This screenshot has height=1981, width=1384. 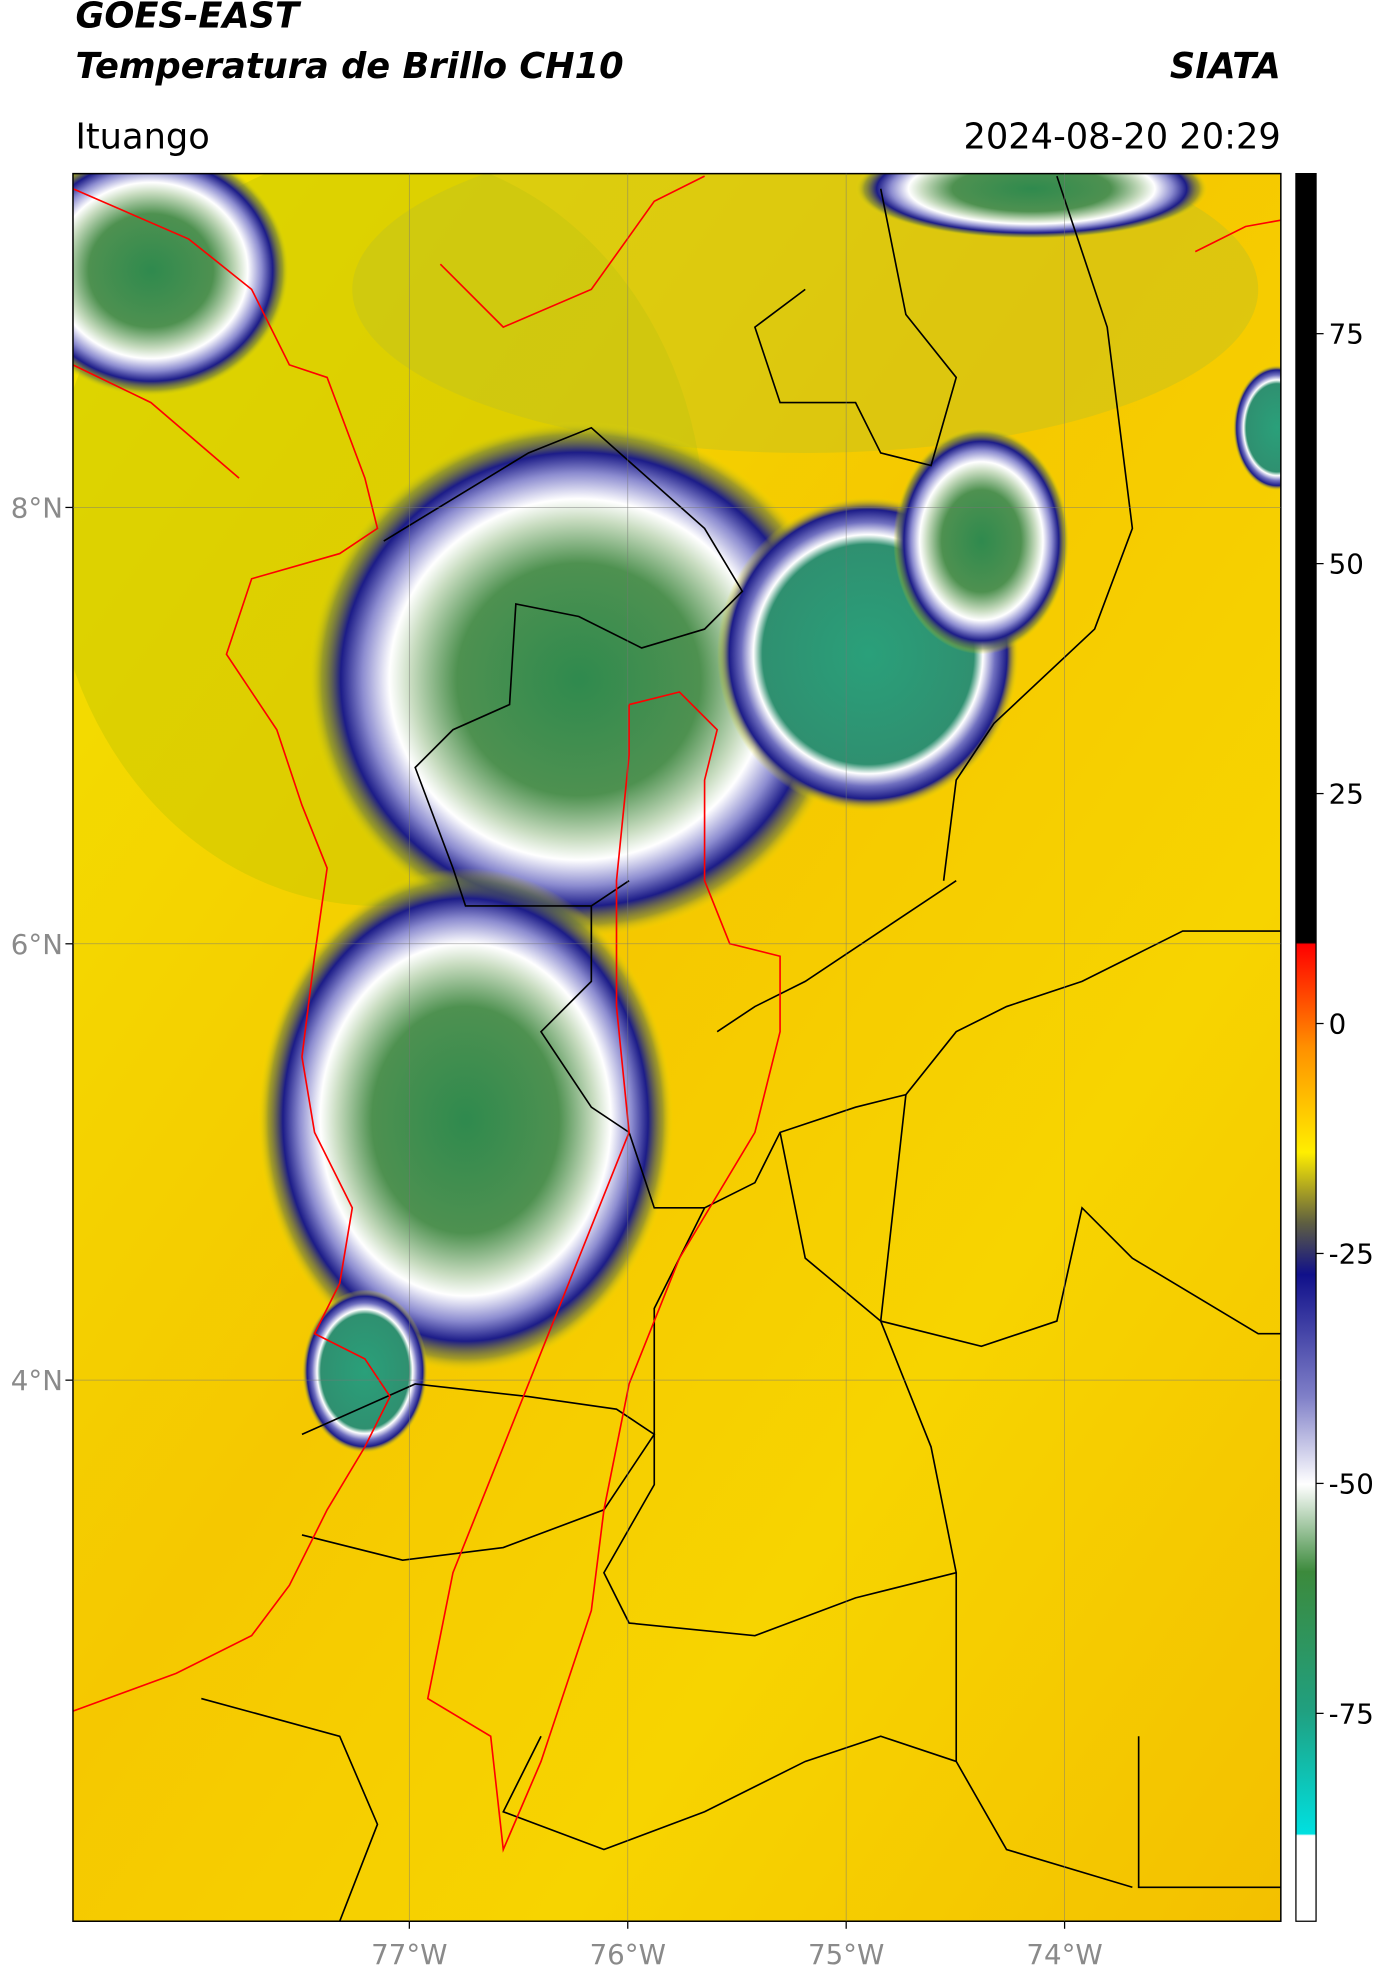 What do you see at coordinates (37, 1380) in the screenshot?
I see `y-tick-label: 4°N` at bounding box center [37, 1380].